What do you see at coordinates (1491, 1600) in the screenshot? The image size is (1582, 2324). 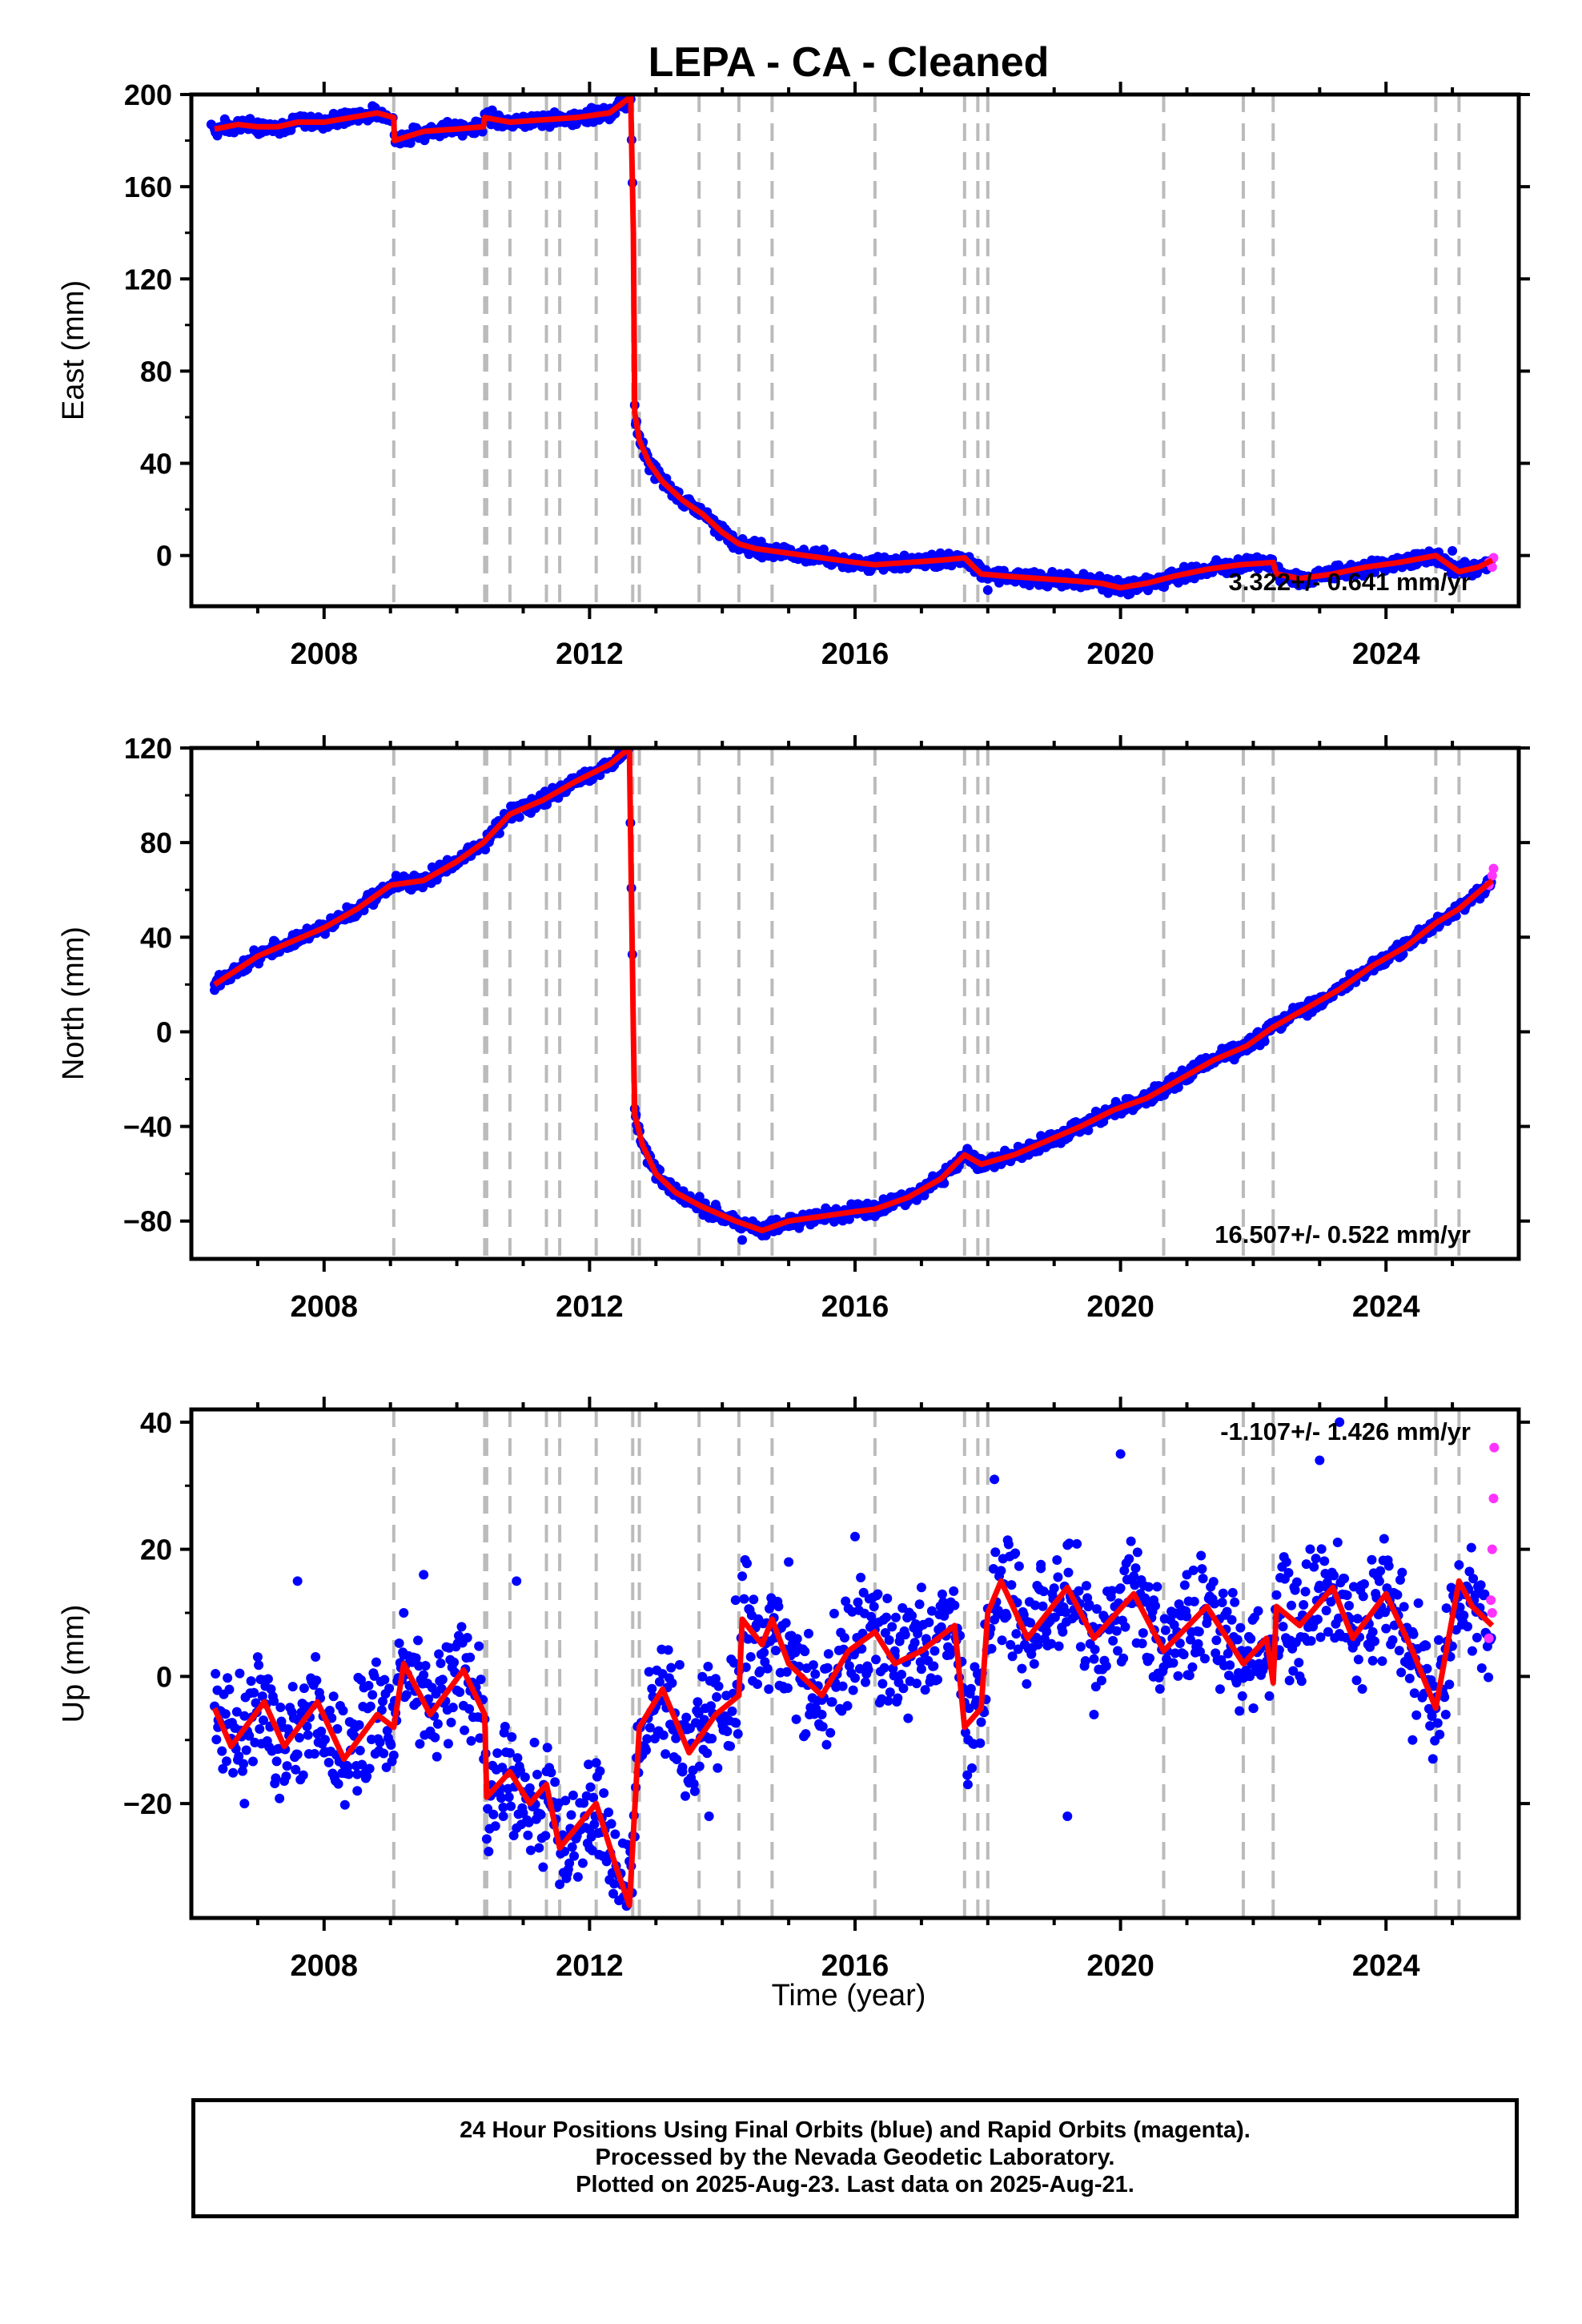 I see `rapid-orbit-point` at bounding box center [1491, 1600].